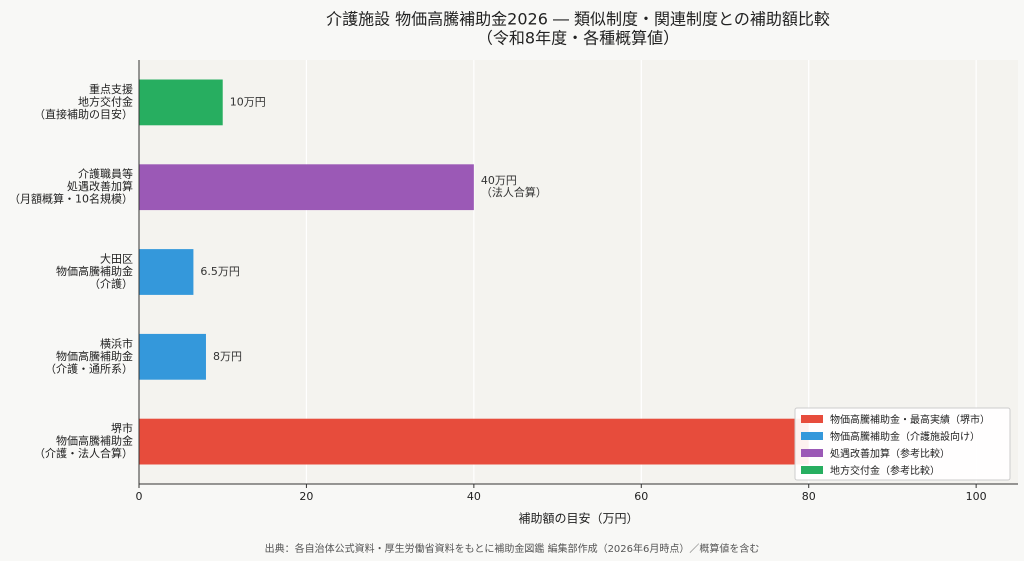 The height and width of the screenshot is (561, 1024). Describe the element at coordinates (220, 271) in the screenshot. I see `data-label: 6.5万円` at that location.